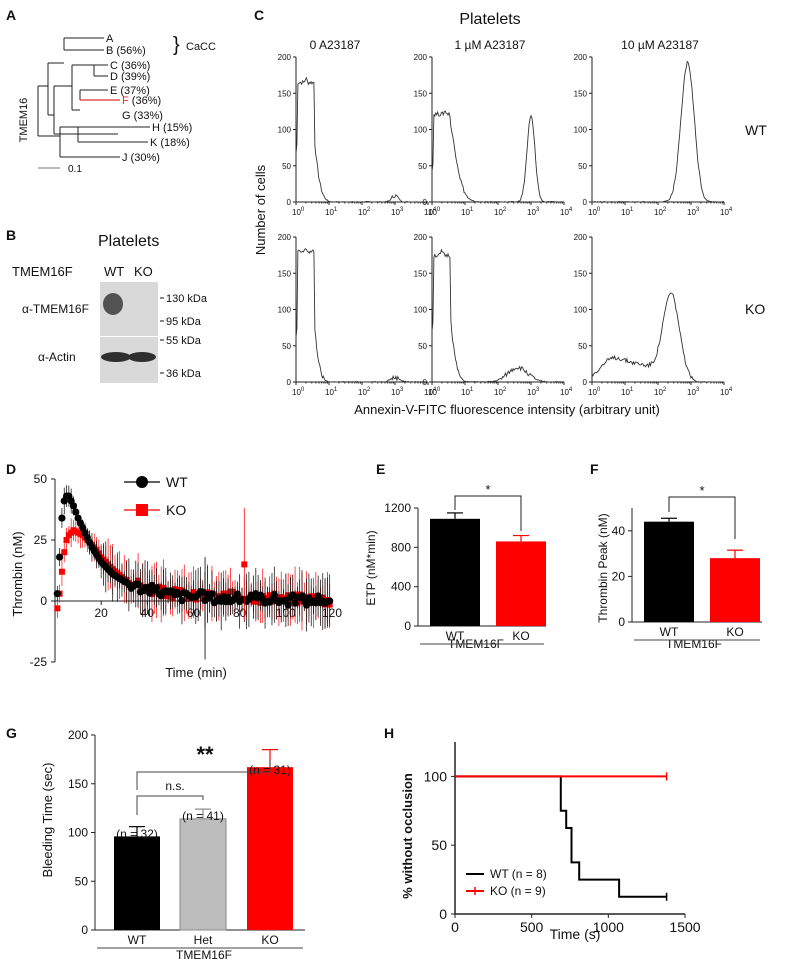 The image size is (800, 965). Describe the element at coordinates (42, 271) in the screenshot. I see `blot-protein-label: TMEM16F` at that location.